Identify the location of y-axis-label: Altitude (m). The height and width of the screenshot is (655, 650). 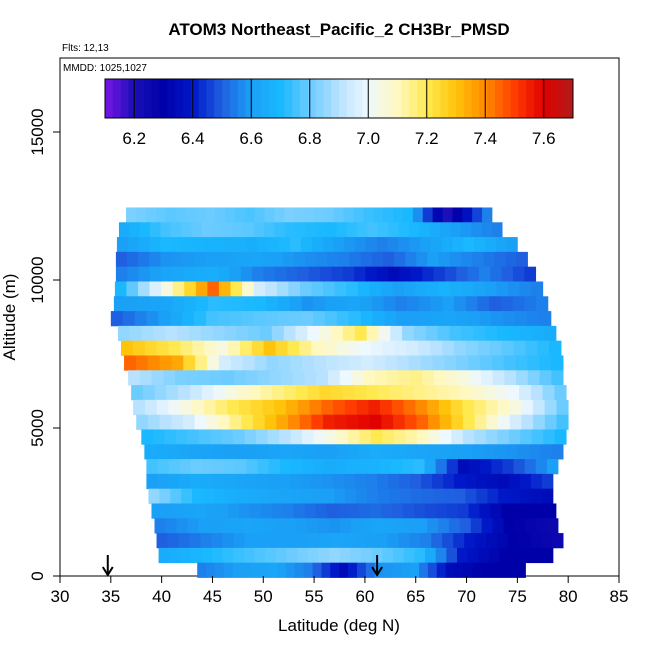
(9, 317).